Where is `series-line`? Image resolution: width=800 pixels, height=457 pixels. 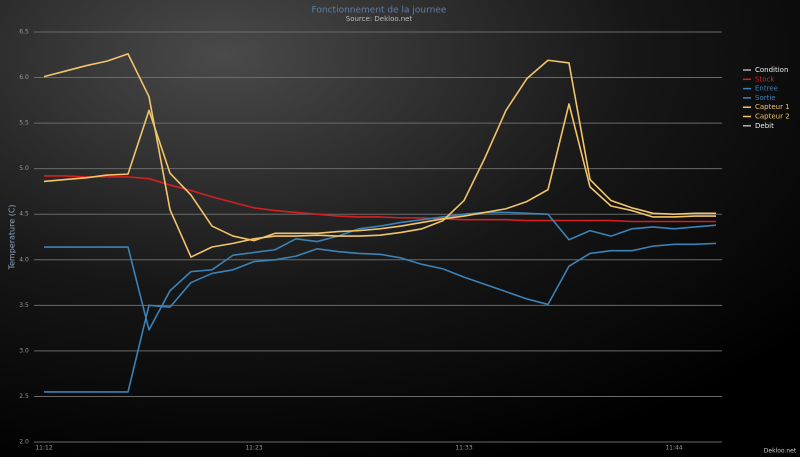 series-line is located at coordinates (380, 199).